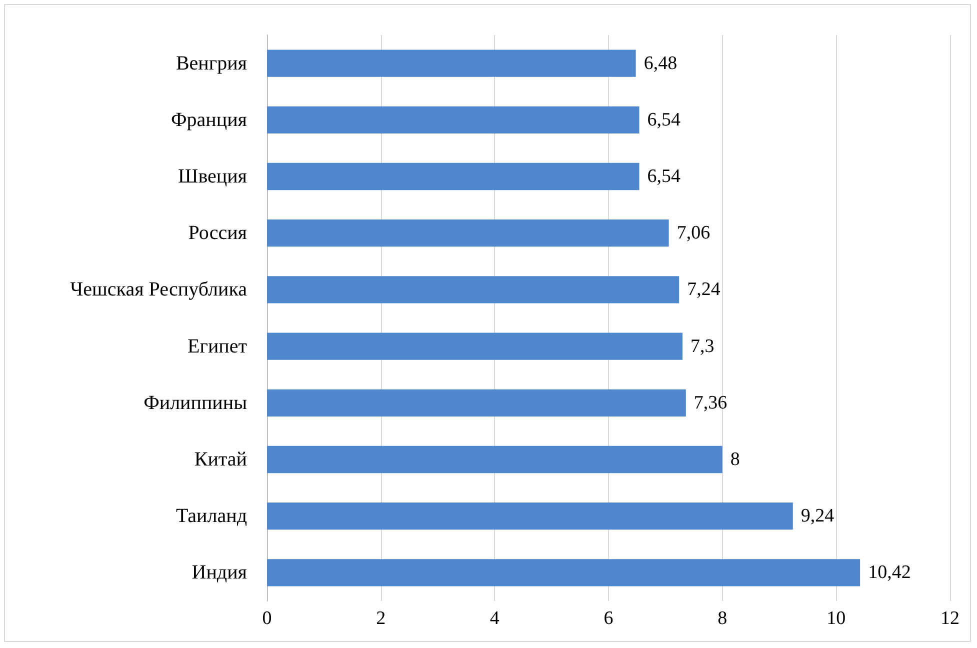 Image resolution: width=977 pixels, height=648 pixels. Describe the element at coordinates (381, 618) in the screenshot. I see `x-tick-label: 2` at that location.